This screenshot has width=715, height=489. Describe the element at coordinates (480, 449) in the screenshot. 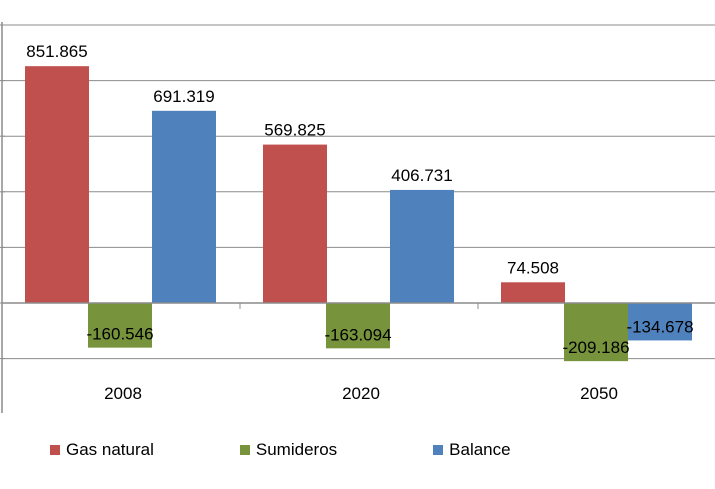

I see `legend-label-balance: Balance` at that location.